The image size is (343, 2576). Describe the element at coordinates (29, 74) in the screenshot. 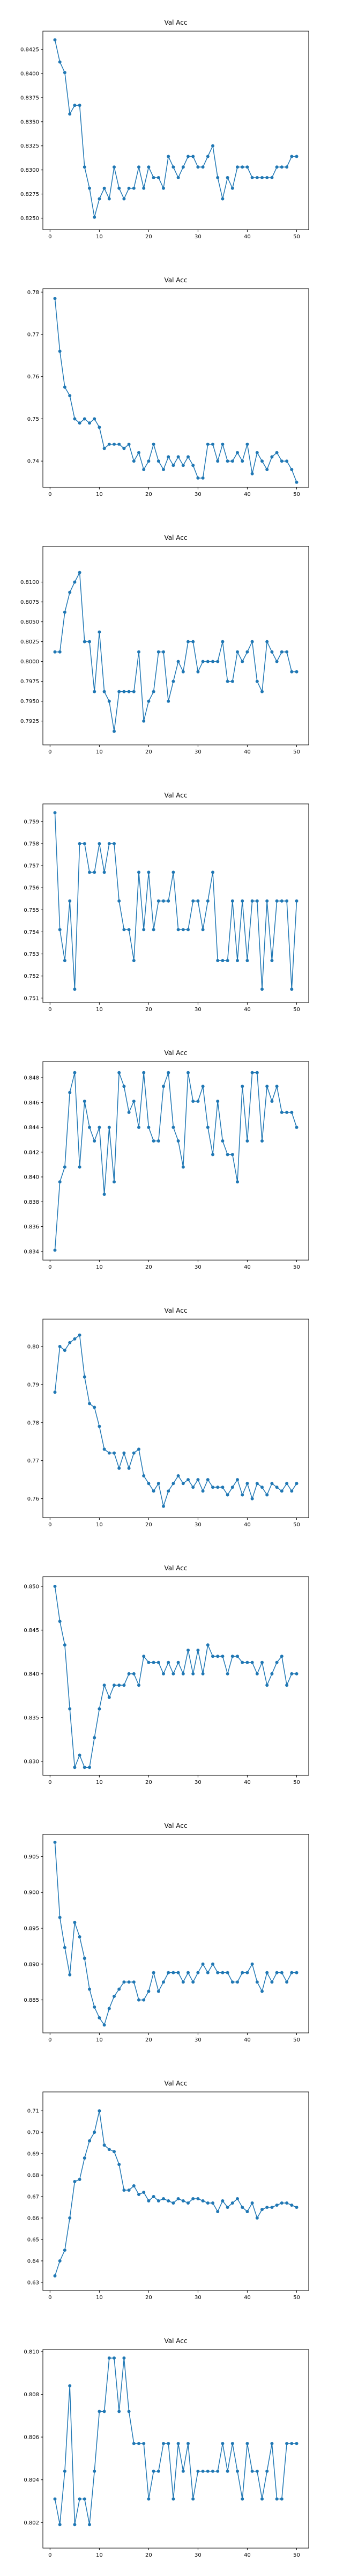

I see `y-tick-label: 0.8400` at that location.